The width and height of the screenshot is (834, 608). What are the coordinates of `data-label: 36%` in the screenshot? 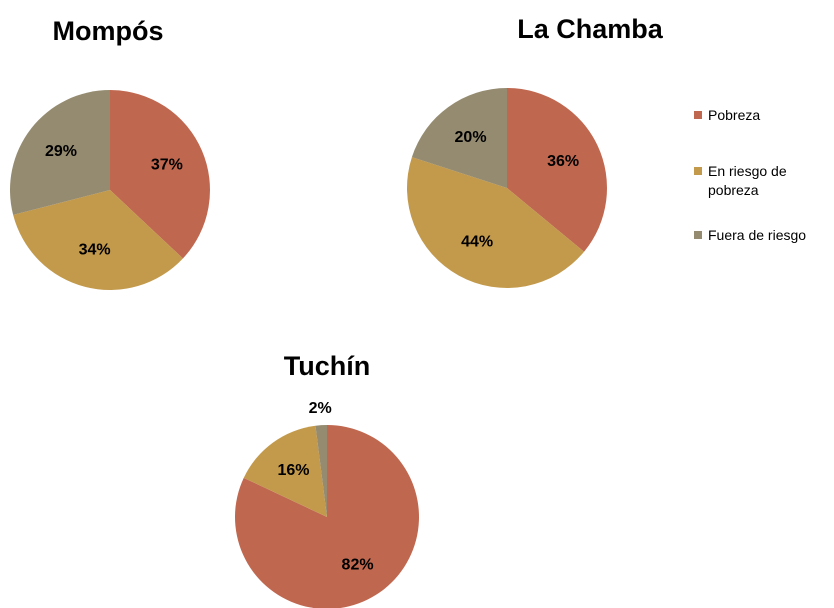 It's located at (563, 161).